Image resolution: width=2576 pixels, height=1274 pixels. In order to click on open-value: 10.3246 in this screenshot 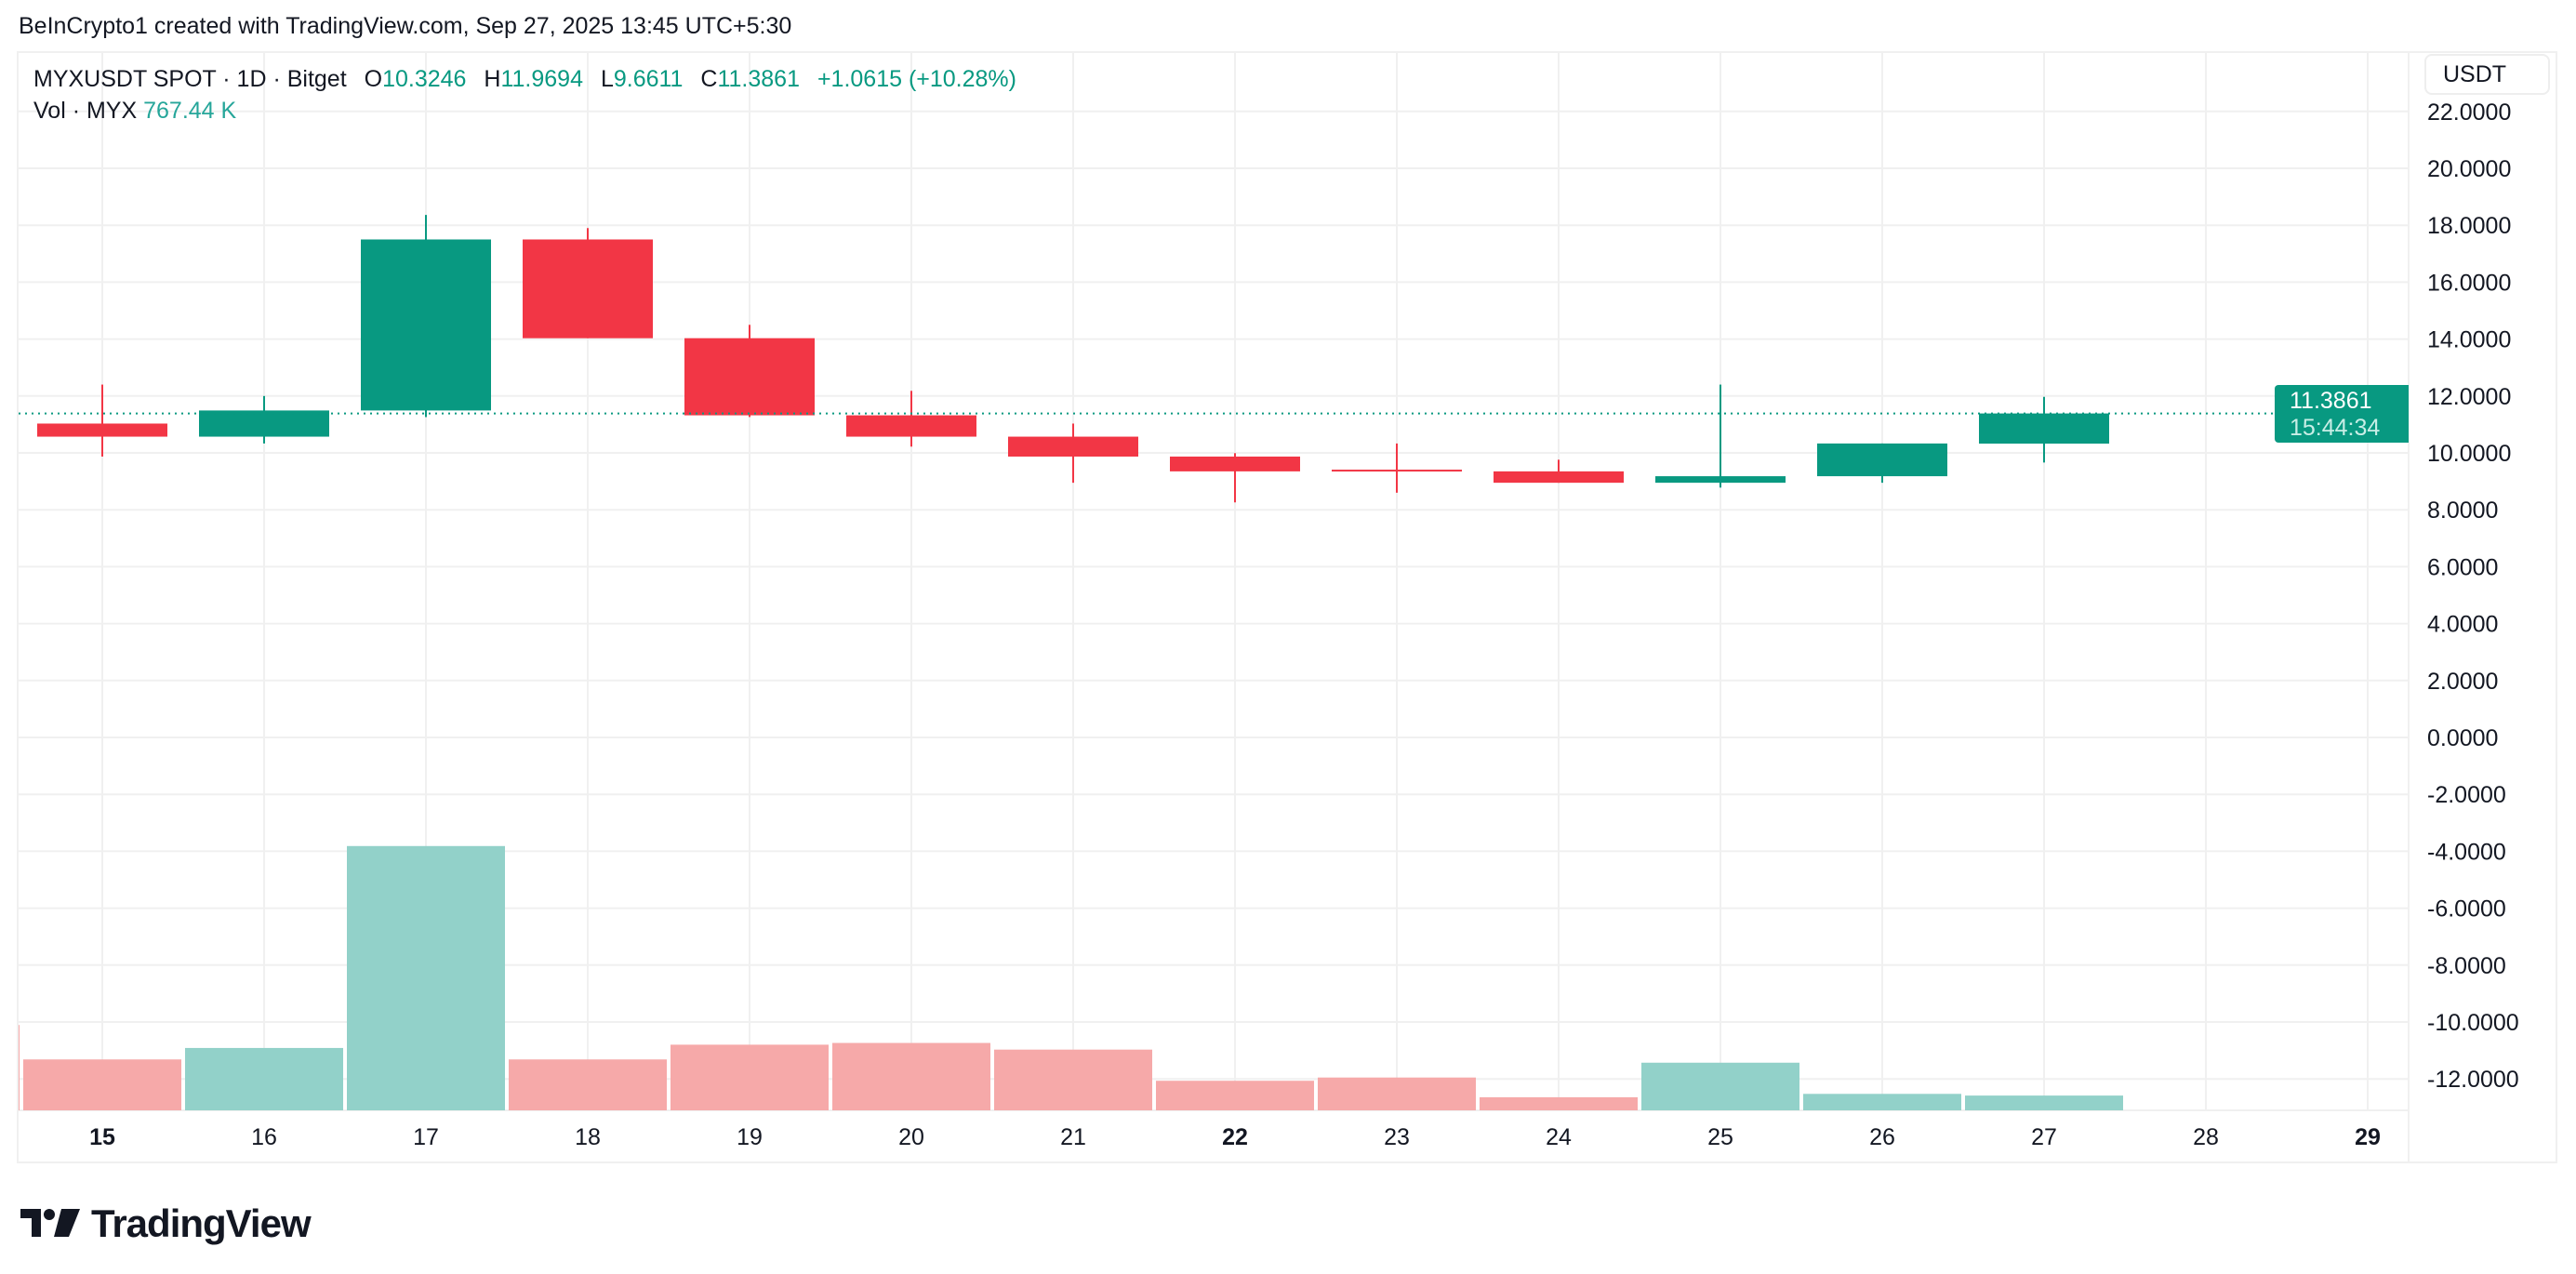, I will do `click(424, 79)`.